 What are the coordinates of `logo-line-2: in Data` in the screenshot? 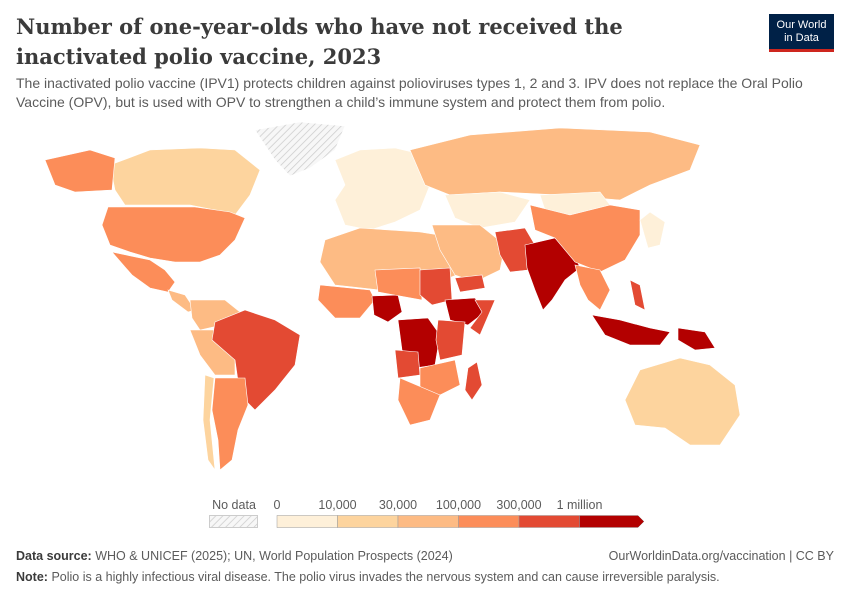 It's located at (801, 37).